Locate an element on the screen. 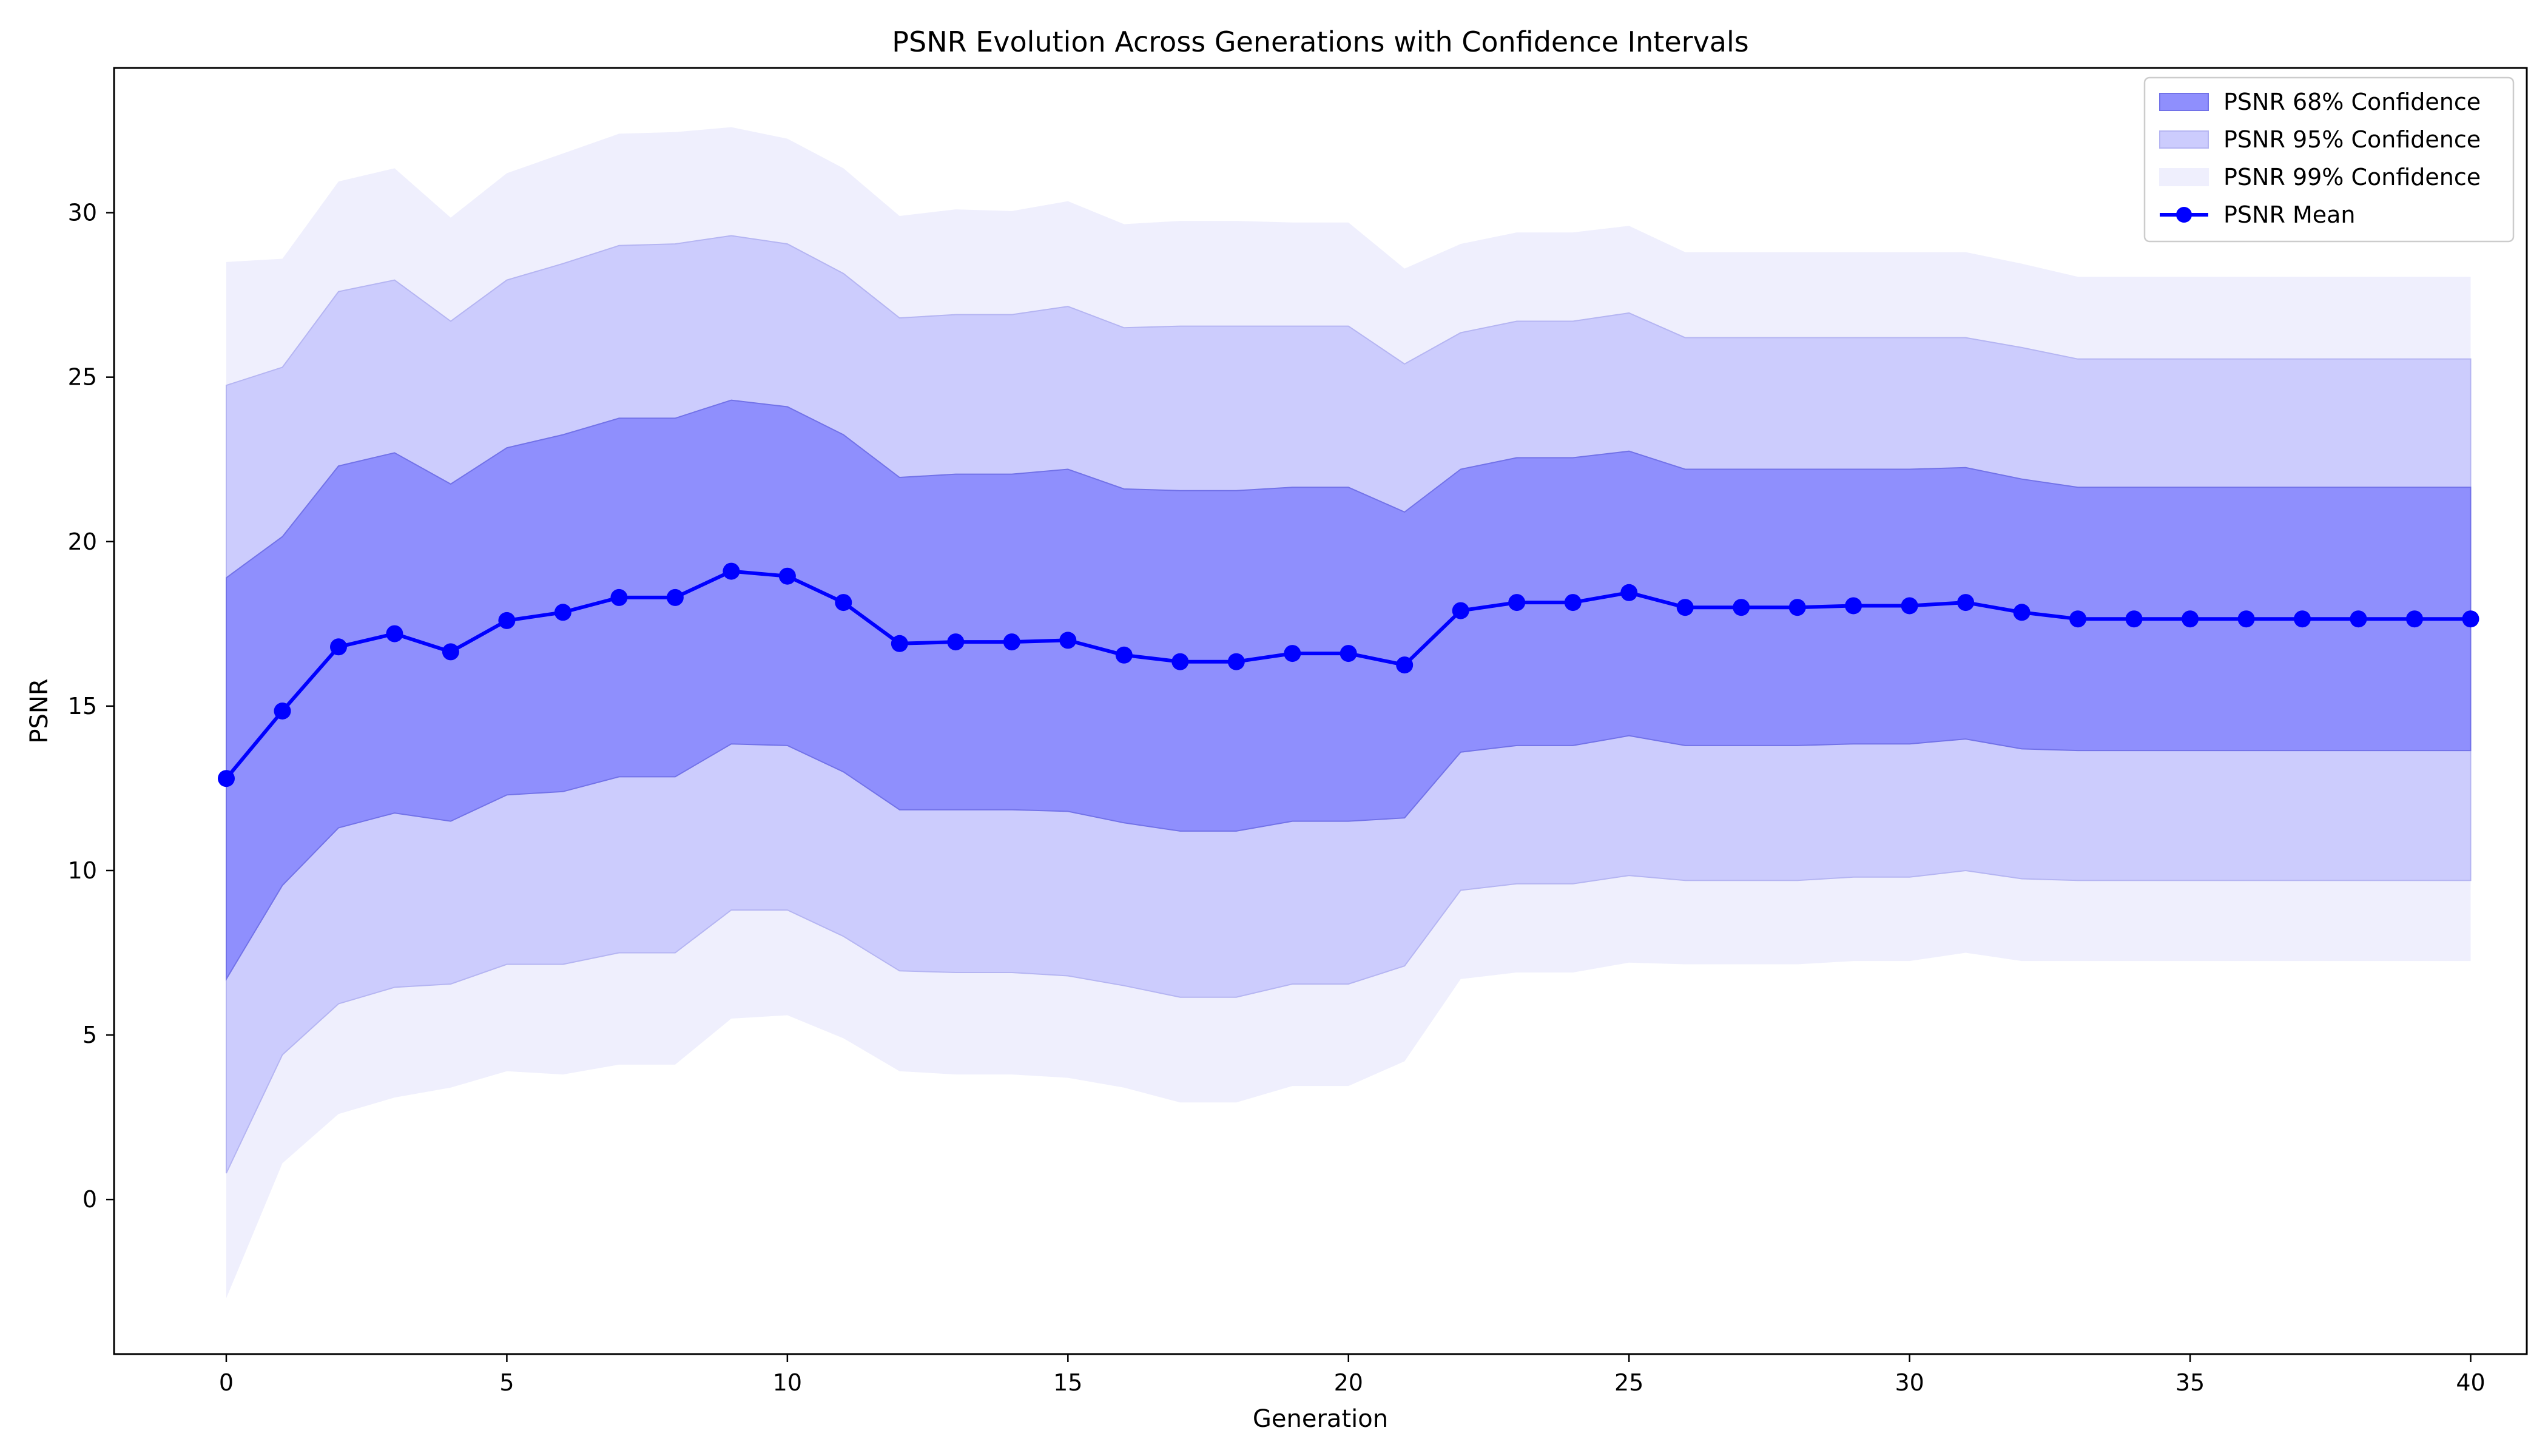  y-tick-label: 20 is located at coordinates (82, 541).